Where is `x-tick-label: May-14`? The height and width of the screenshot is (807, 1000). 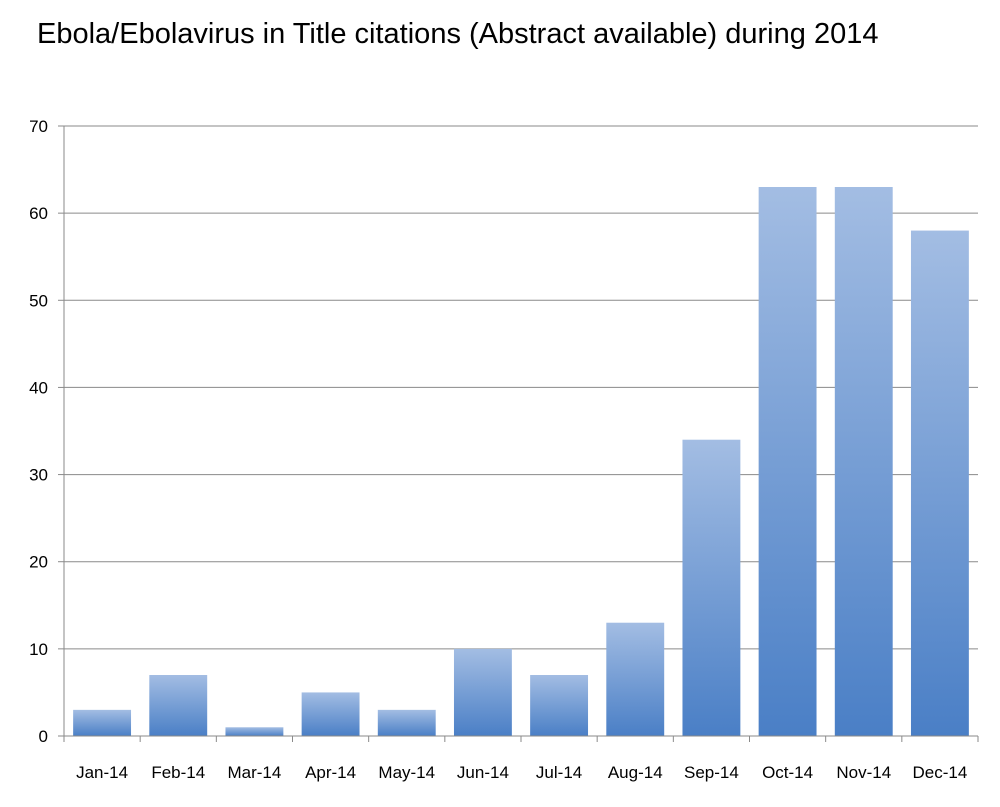 x-tick-label: May-14 is located at coordinates (406, 772).